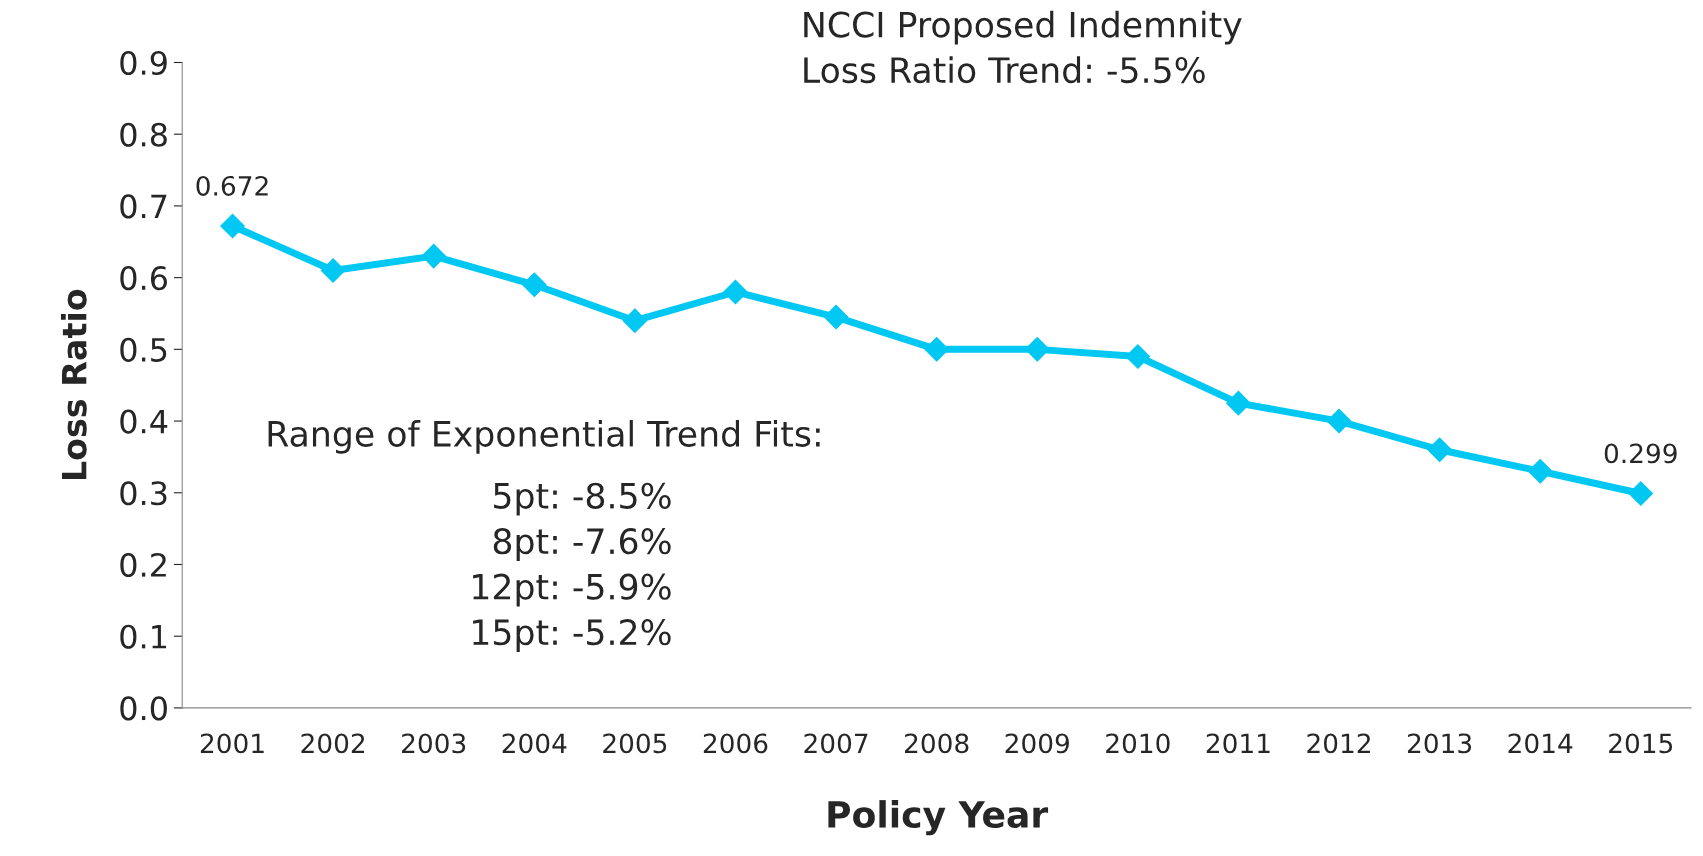 This screenshot has width=1703, height=856. I want to click on y-tick-label: 0.1, so click(143, 636).